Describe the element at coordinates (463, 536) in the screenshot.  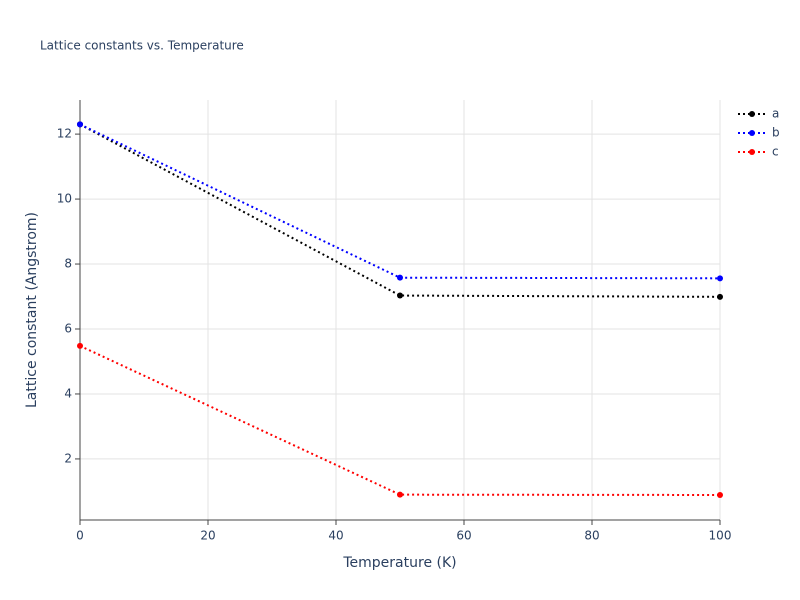
I see `x-tick-label: 60` at that location.